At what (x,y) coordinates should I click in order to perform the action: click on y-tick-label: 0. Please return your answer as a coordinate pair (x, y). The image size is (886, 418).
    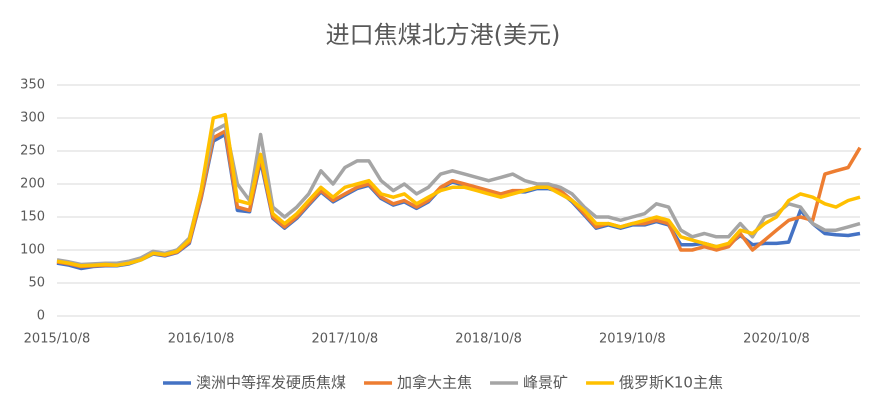
    Looking at the image, I should click on (41, 316).